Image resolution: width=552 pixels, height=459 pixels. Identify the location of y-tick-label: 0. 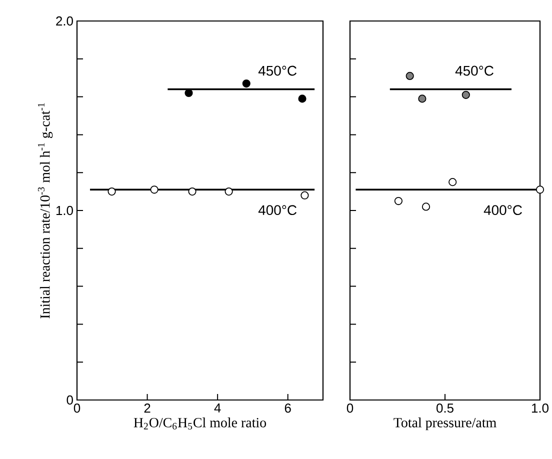
(69, 400).